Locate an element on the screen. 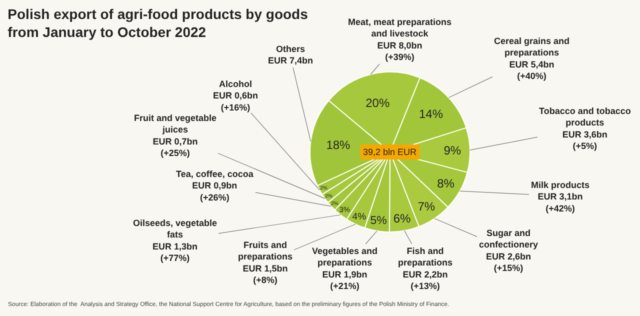 The height and width of the screenshot is (316, 640). chart-title: Polish export of agri-food products by goods from January to October 2022 is located at coordinates (158, 23).